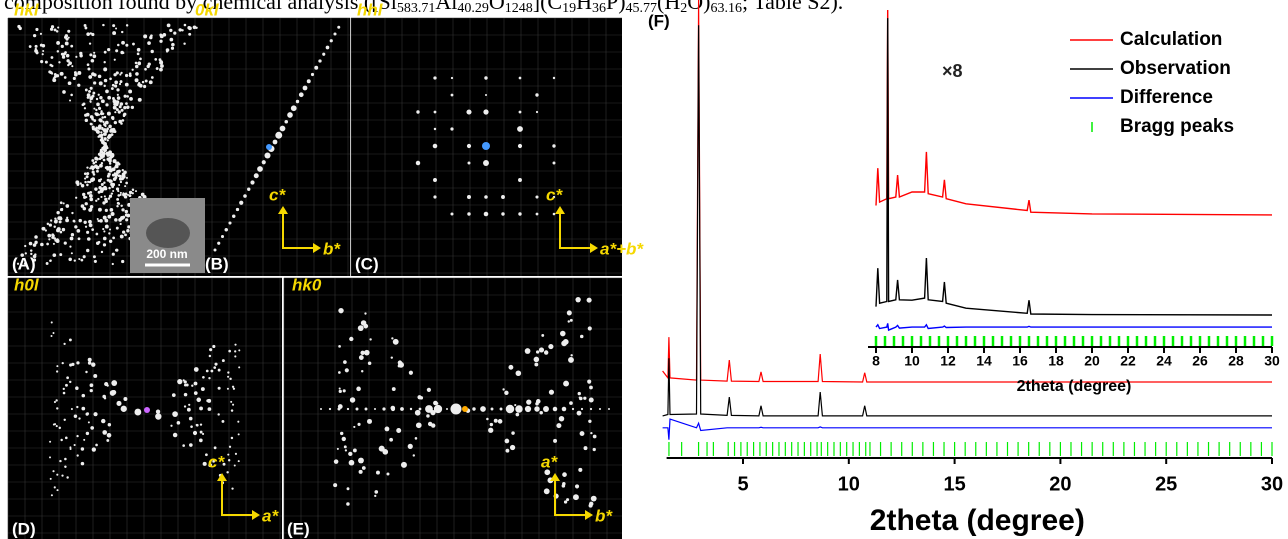 The width and height of the screenshot is (1288, 539). I want to click on legend-label: Bragg peaks, so click(1177, 126).